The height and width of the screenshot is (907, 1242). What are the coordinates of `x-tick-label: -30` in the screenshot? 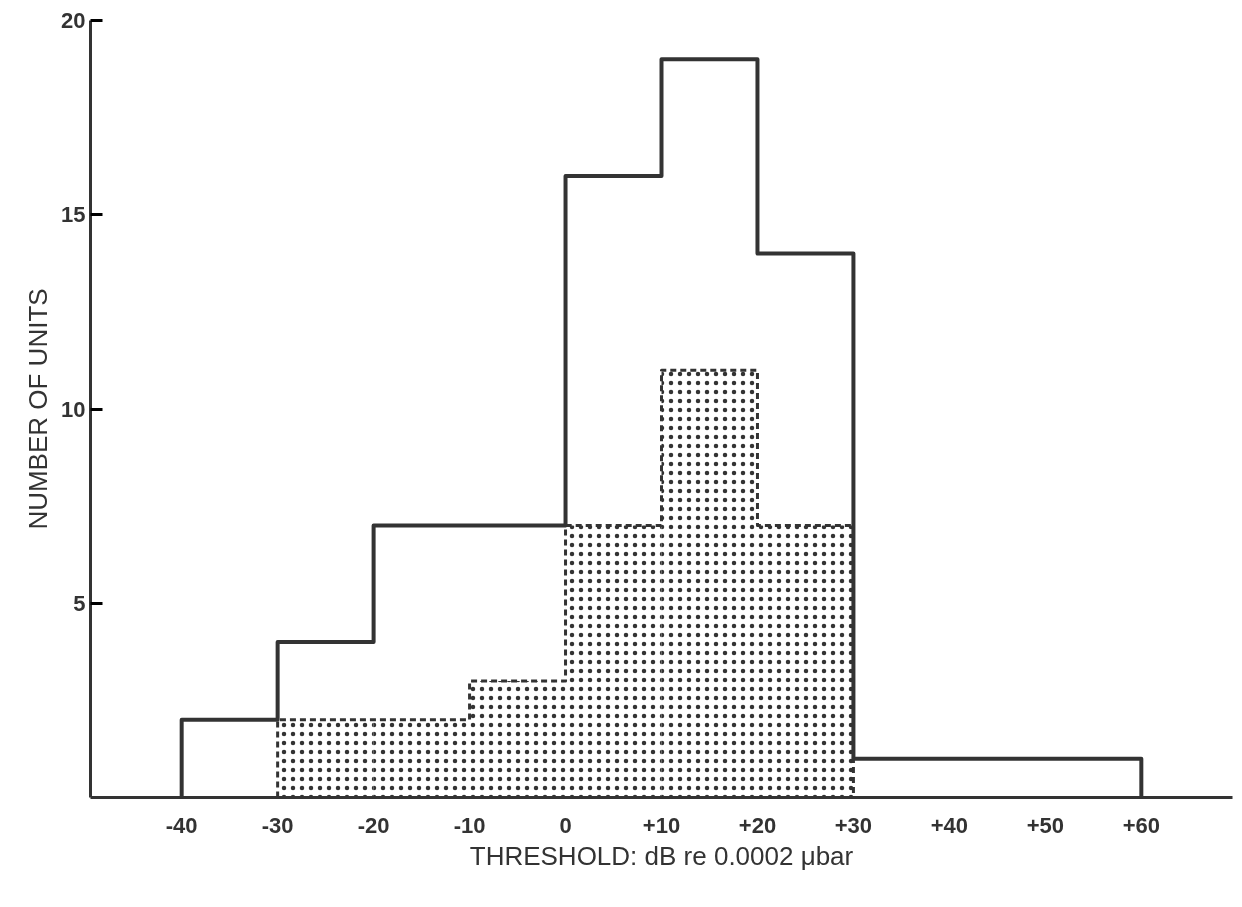 It's located at (277, 825).